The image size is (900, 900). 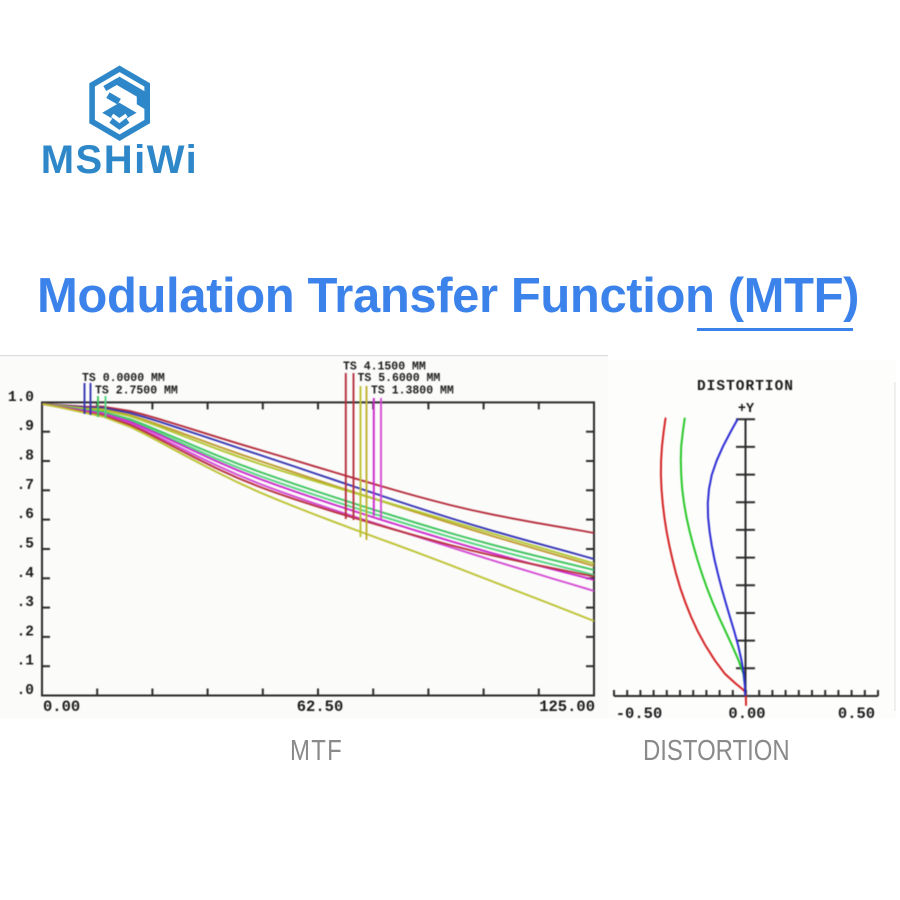 What do you see at coordinates (746, 409) in the screenshot?
I see `svg-text: +Y` at bounding box center [746, 409].